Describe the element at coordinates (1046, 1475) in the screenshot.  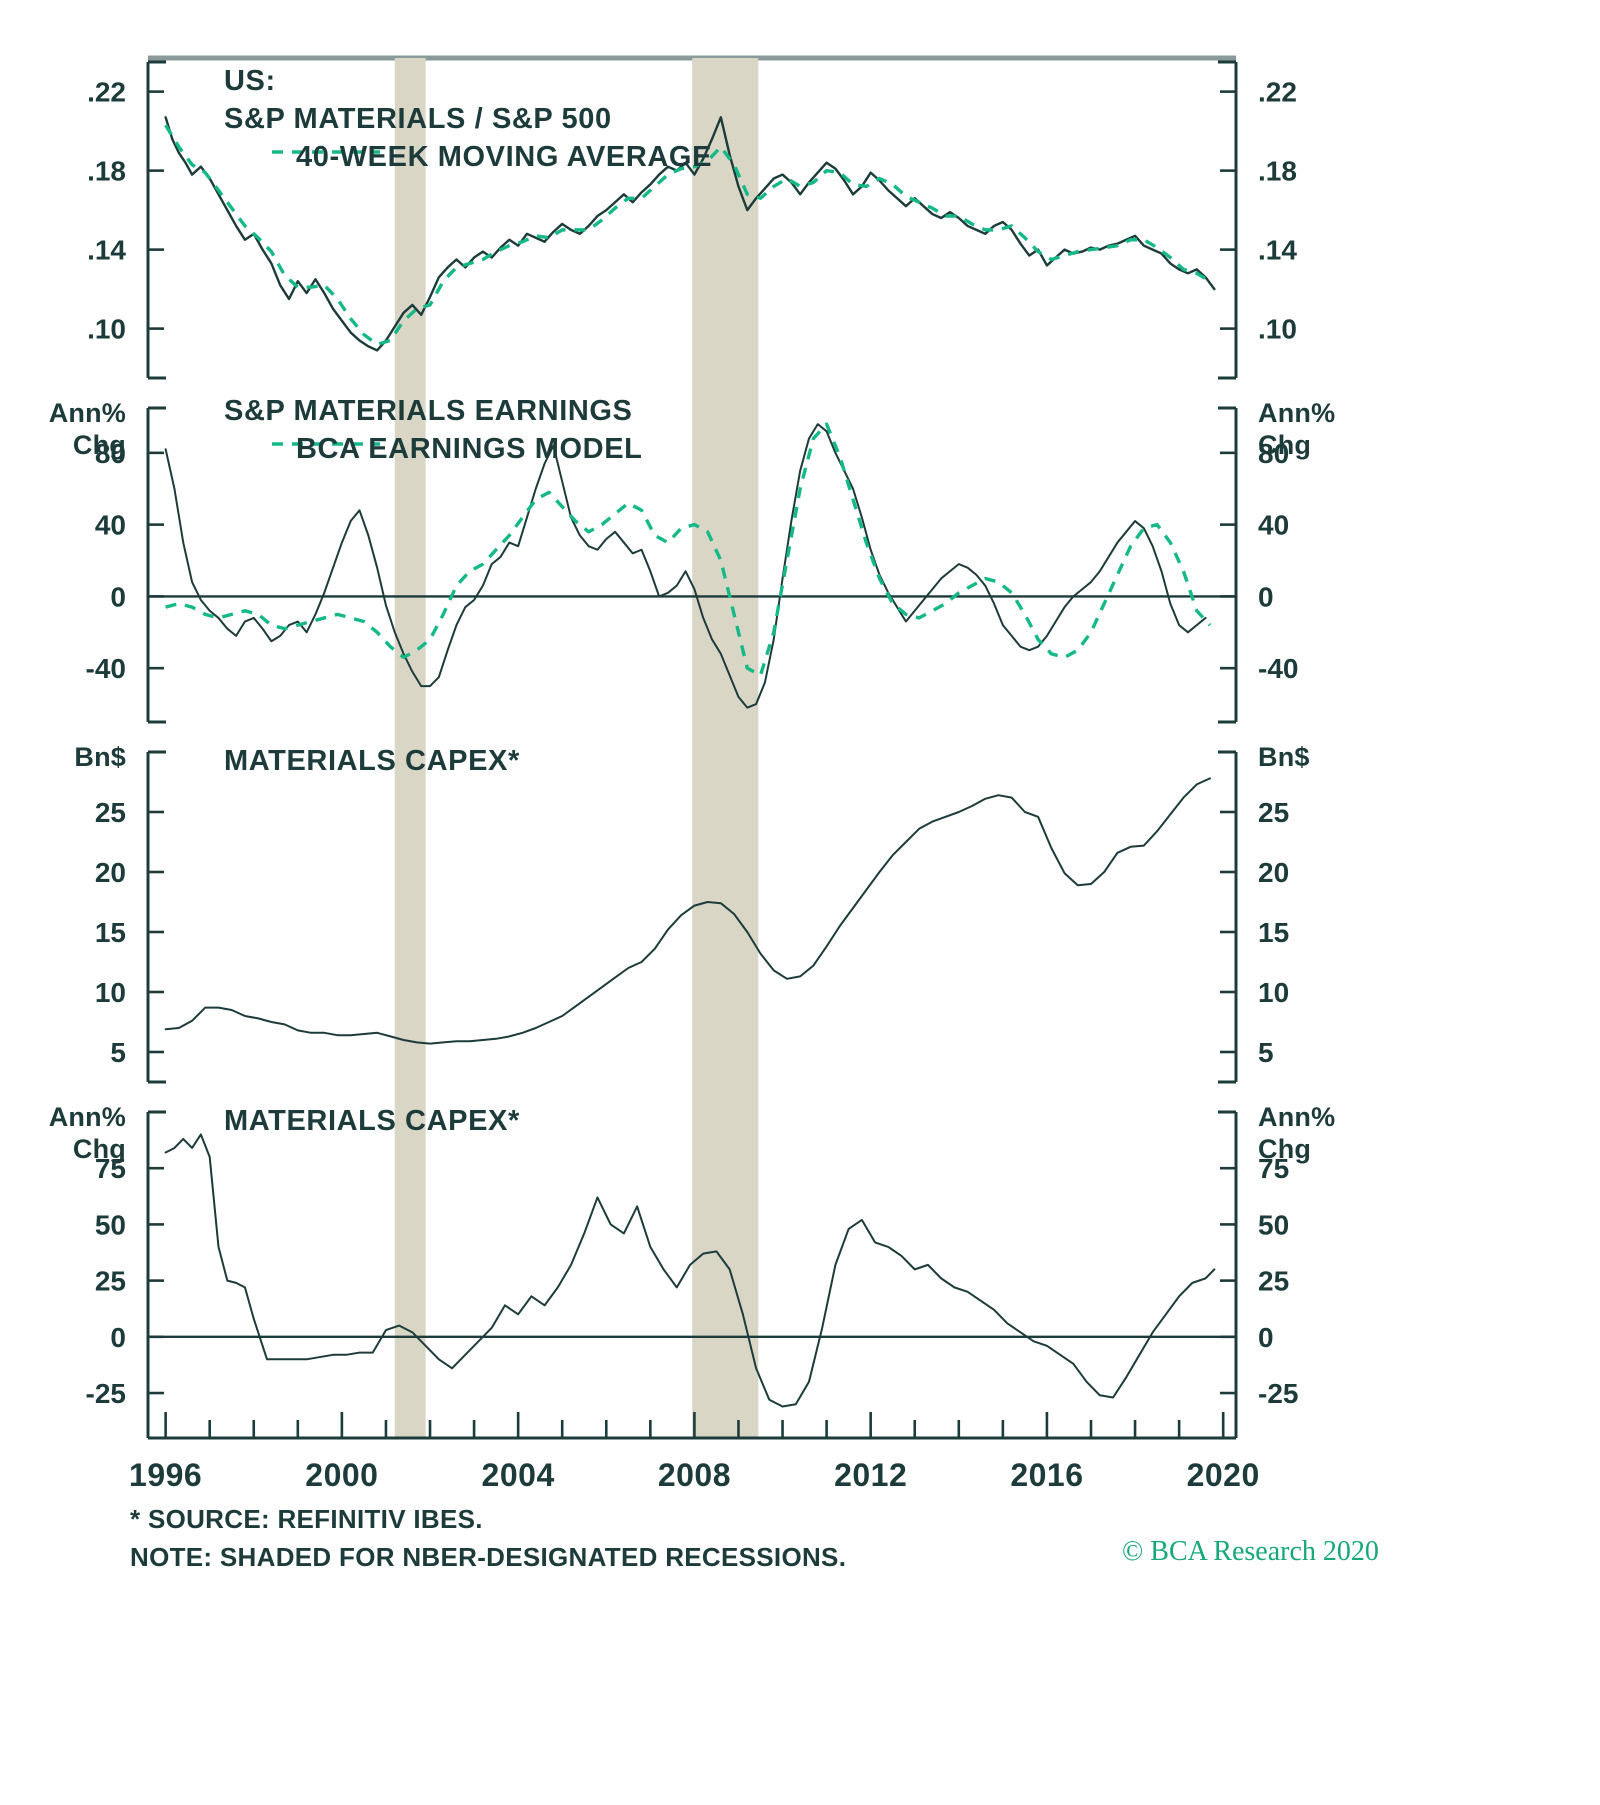
I see `x-axis-label-5: 2016` at that location.